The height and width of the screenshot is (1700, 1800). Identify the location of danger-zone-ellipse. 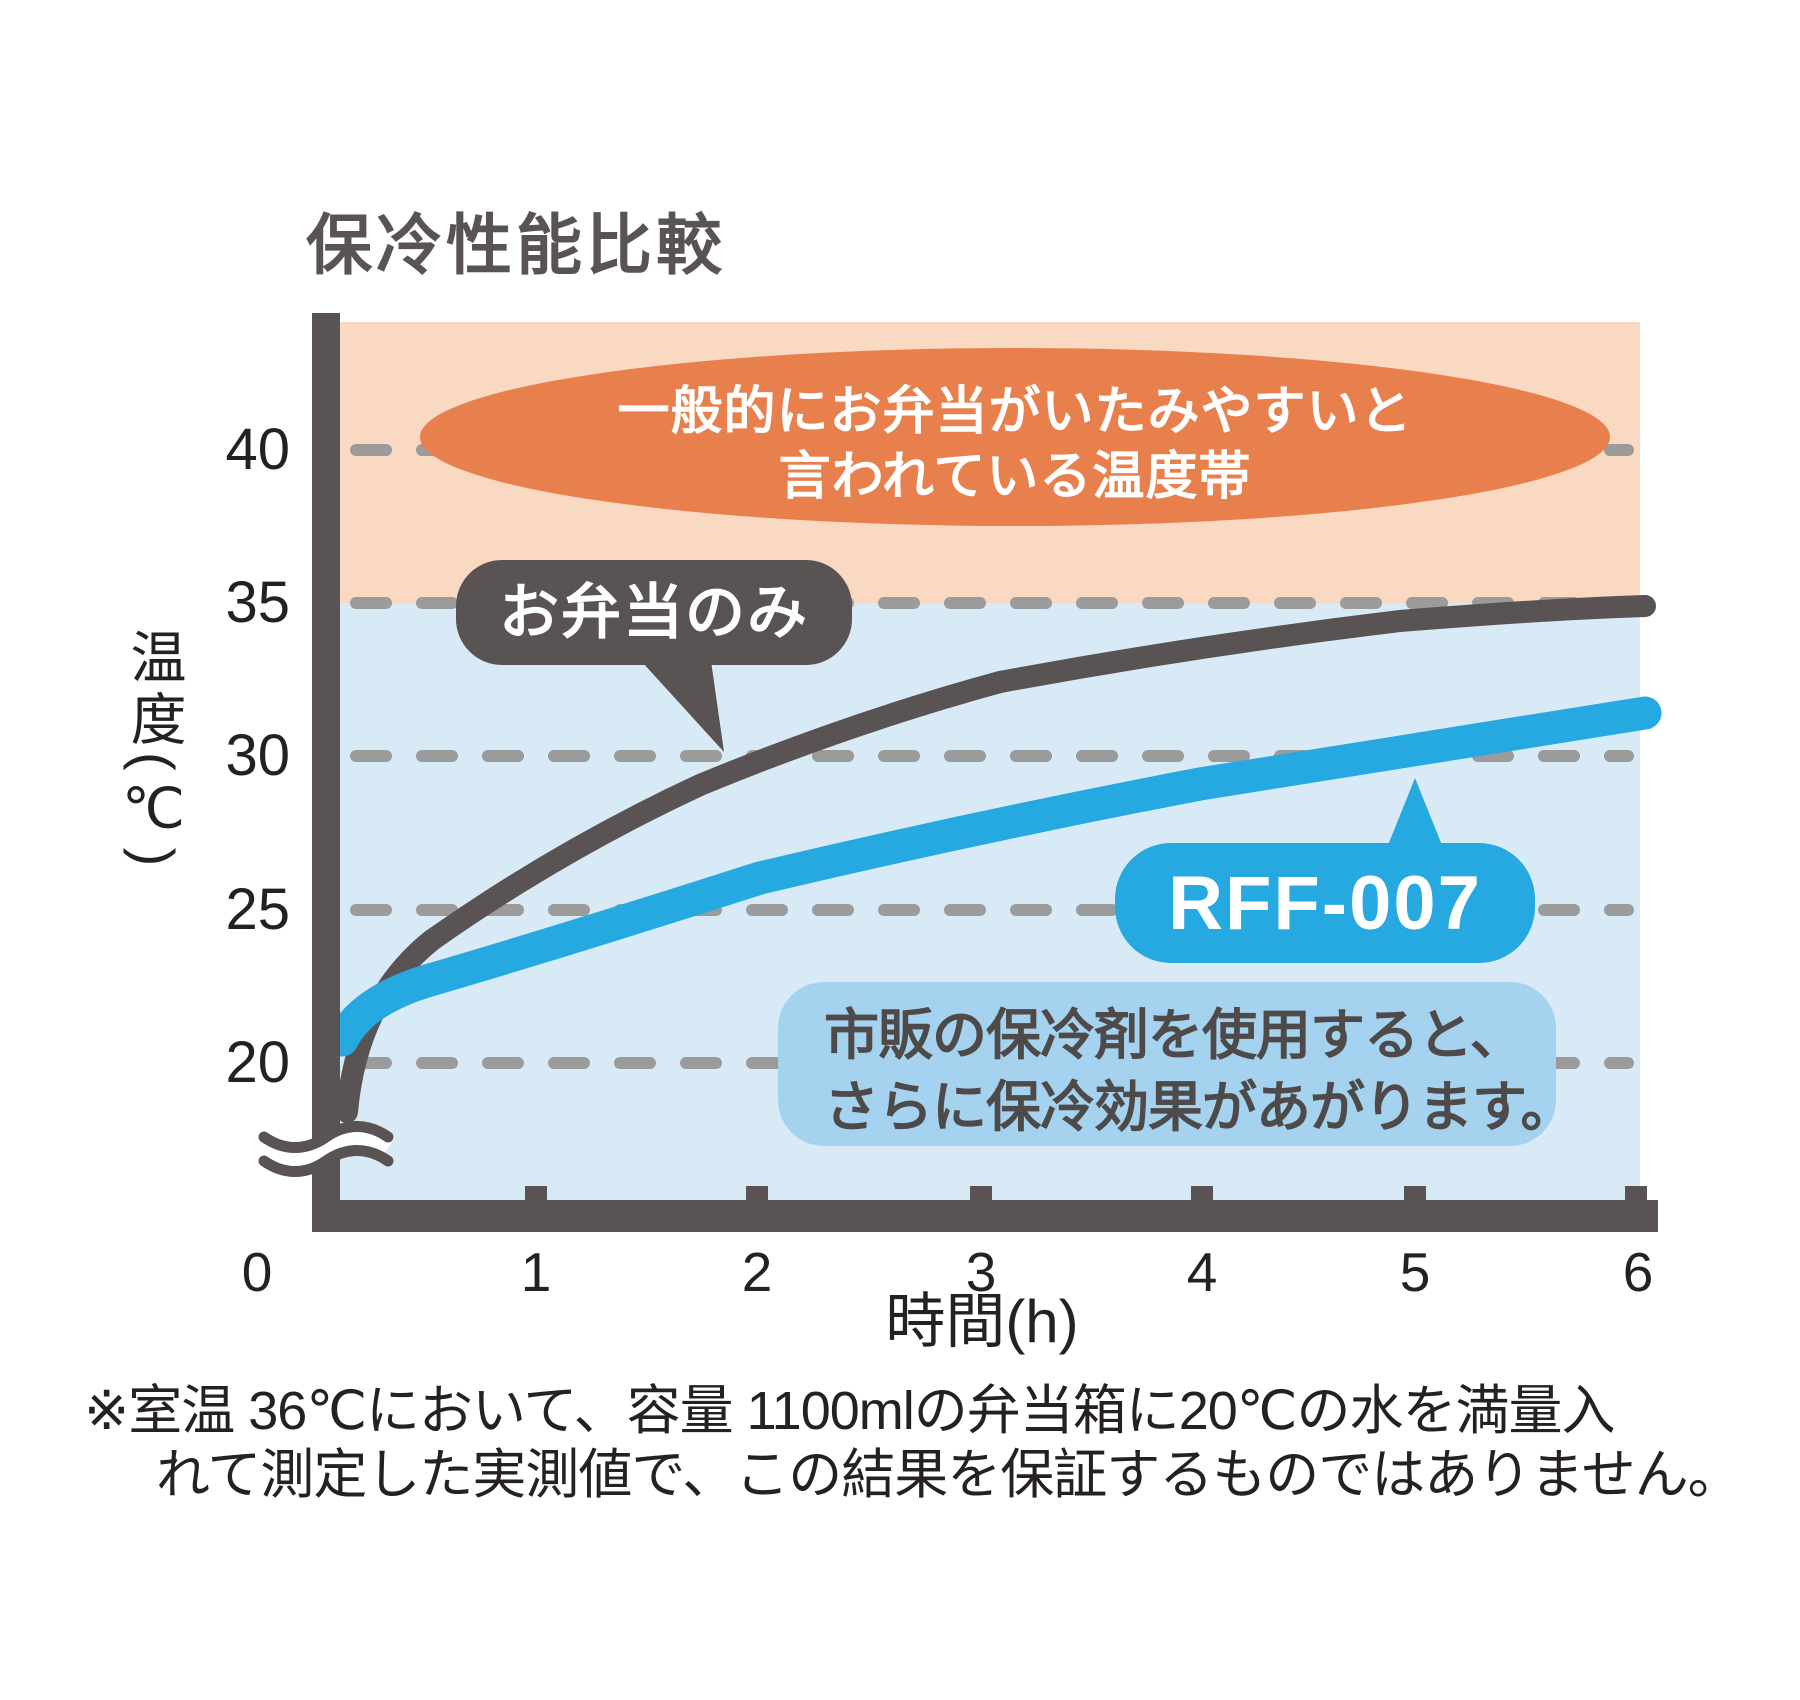
(1015, 437).